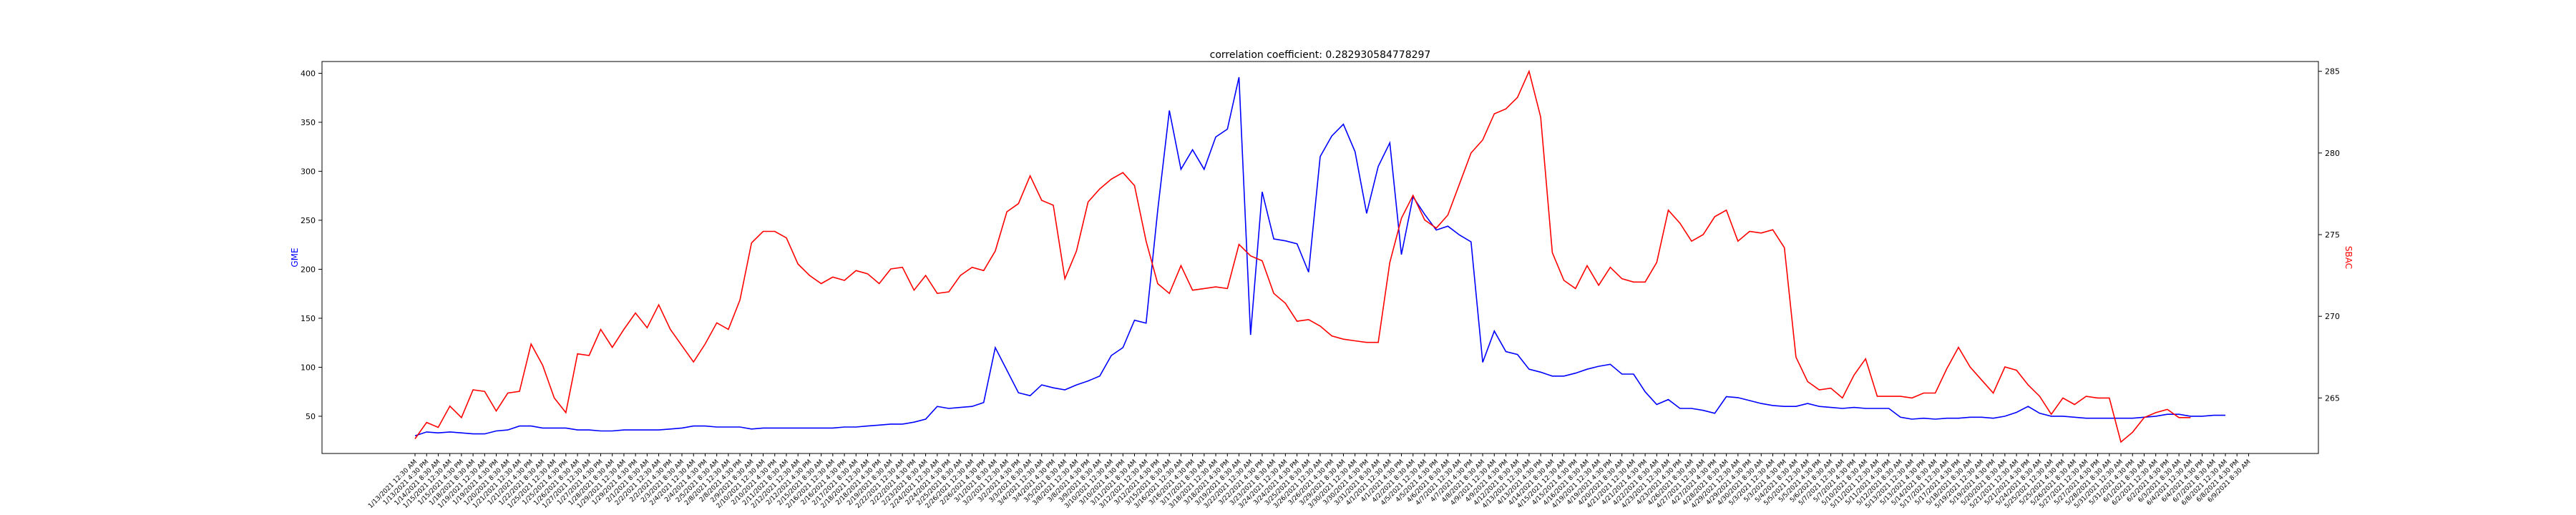 This screenshot has width=2576, height=515. I want to click on left-y-tick-label: 50, so click(311, 416).